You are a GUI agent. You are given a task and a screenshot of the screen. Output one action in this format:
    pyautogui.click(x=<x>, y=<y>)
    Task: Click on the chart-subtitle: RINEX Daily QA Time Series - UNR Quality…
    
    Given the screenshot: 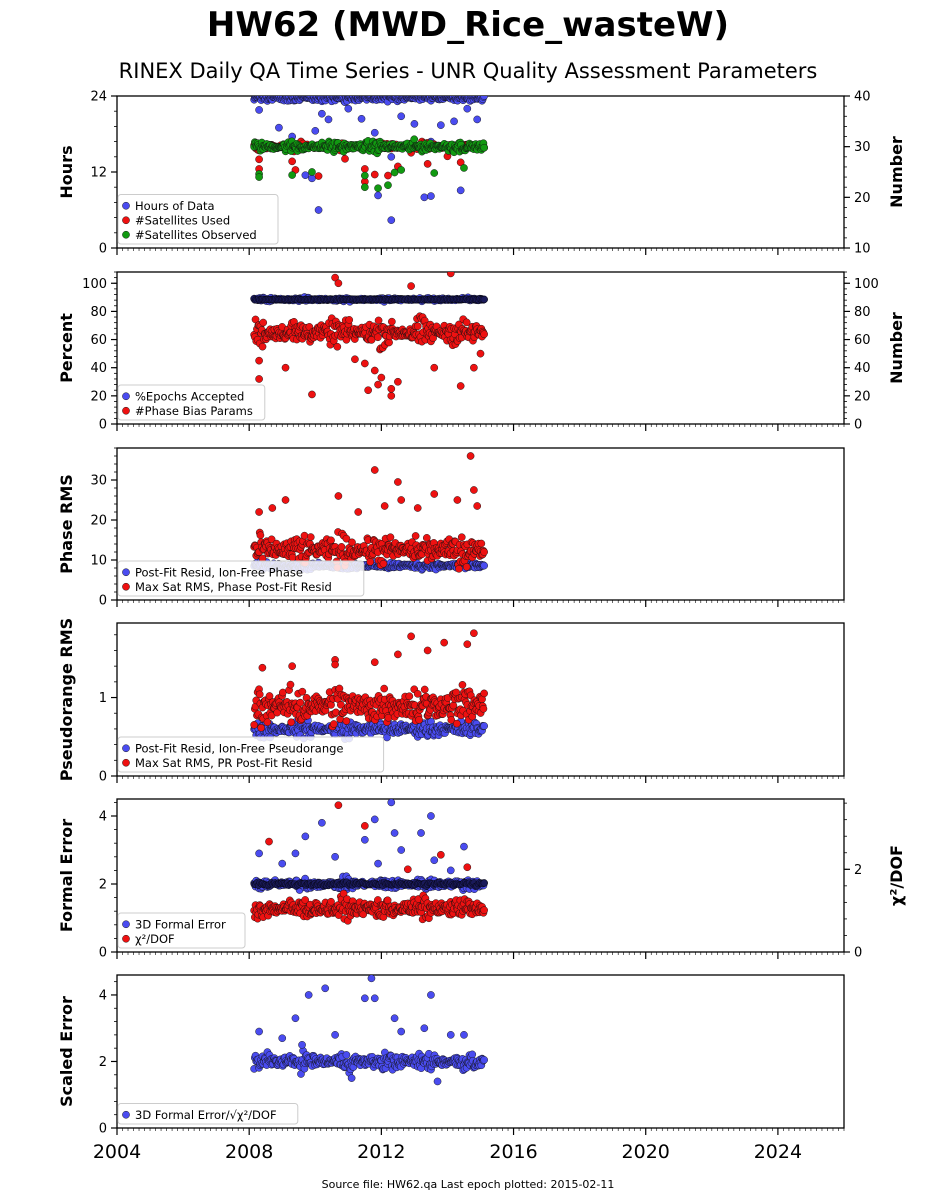 What is the action you would take?
    pyautogui.click(x=468, y=71)
    